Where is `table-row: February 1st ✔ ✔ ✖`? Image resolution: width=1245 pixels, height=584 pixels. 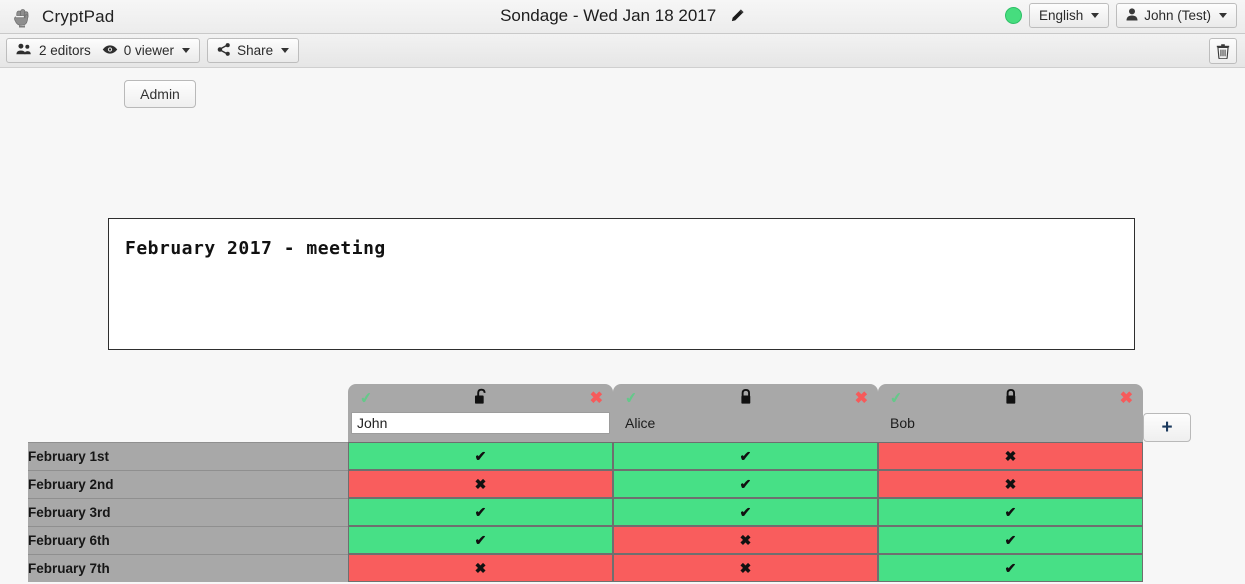
table-row: February 1st ✔ ✔ ✖ is located at coordinates (613, 456).